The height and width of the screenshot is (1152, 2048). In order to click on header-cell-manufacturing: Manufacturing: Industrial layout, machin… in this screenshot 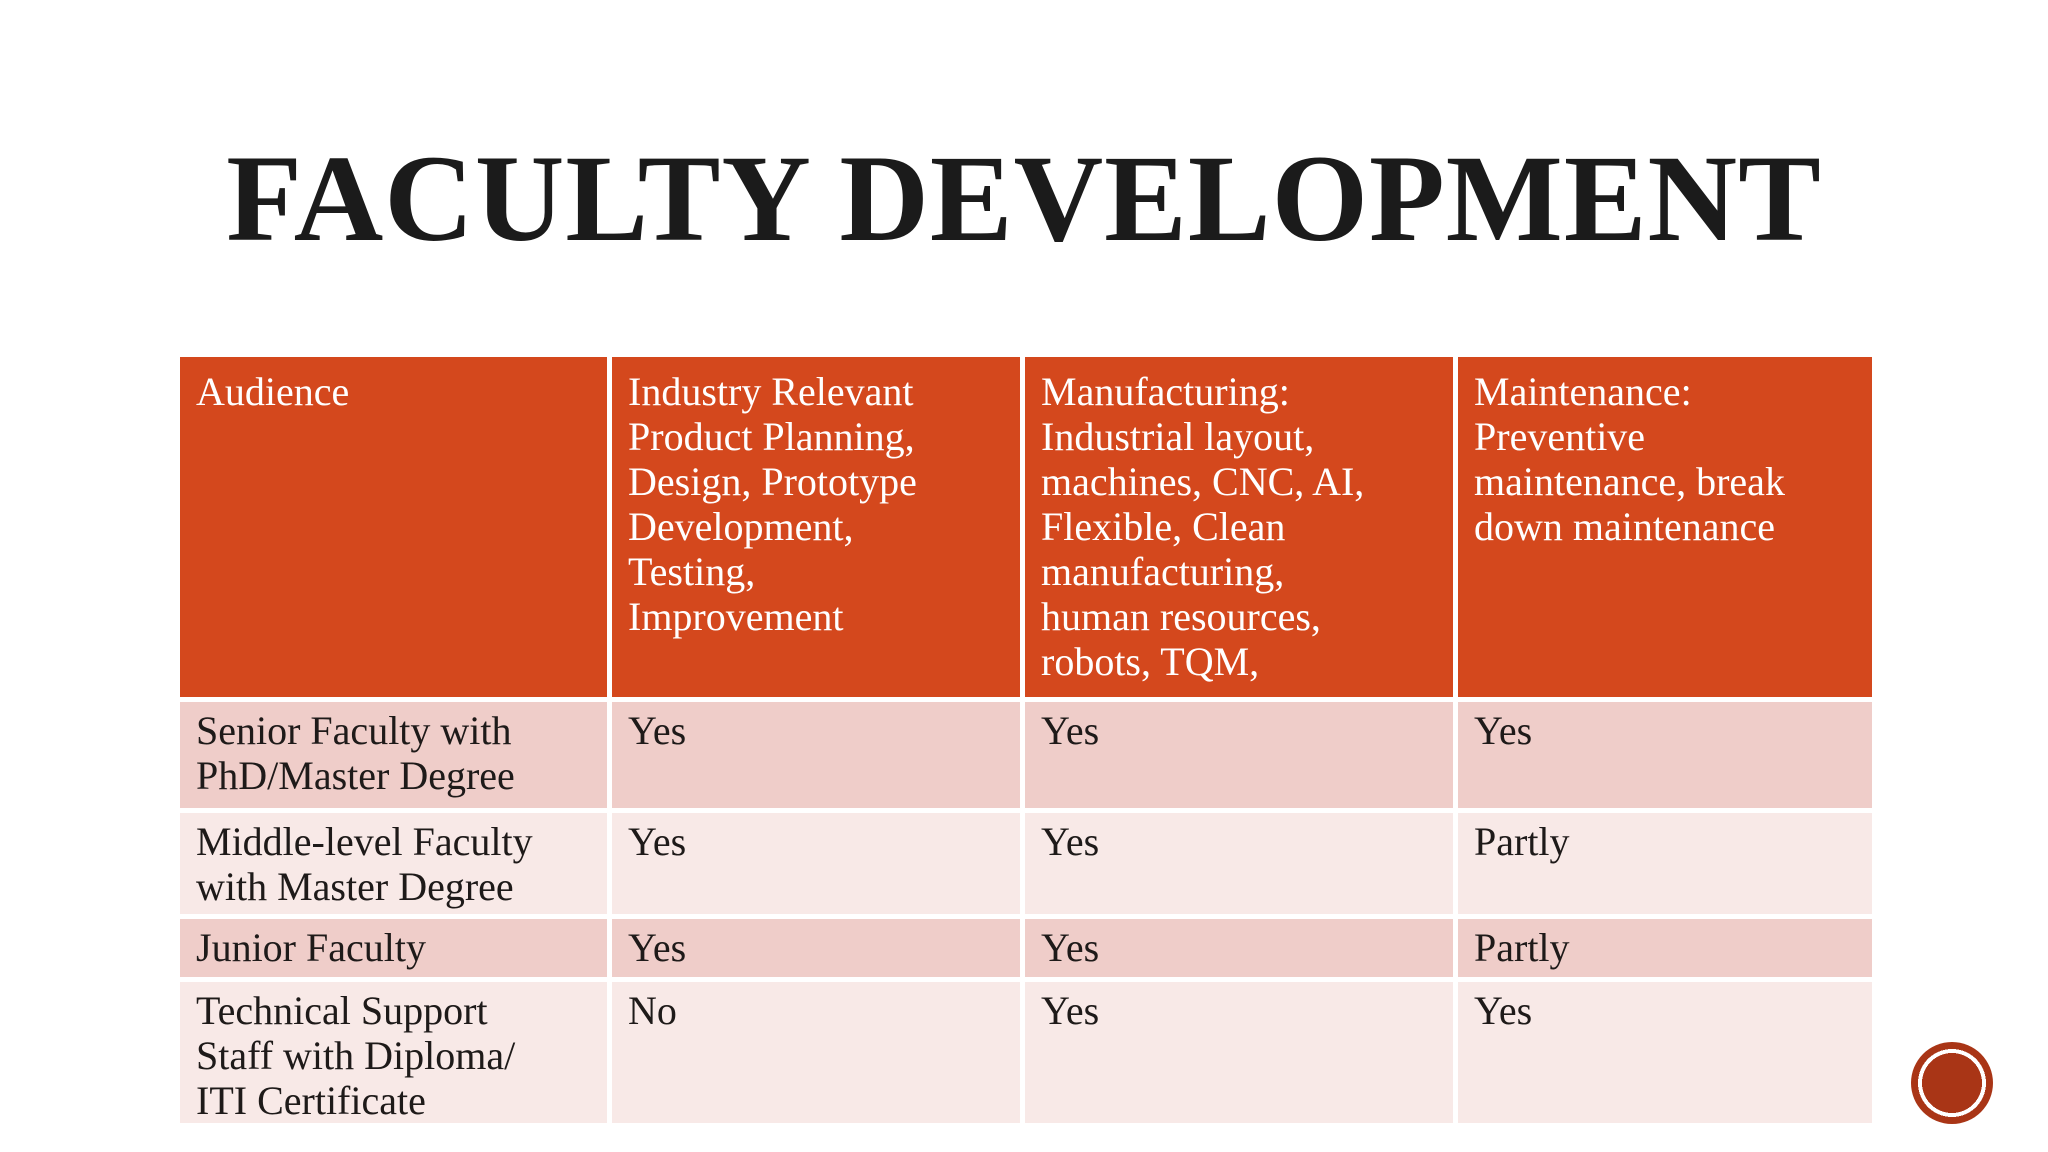, I will do `click(1239, 527)`.